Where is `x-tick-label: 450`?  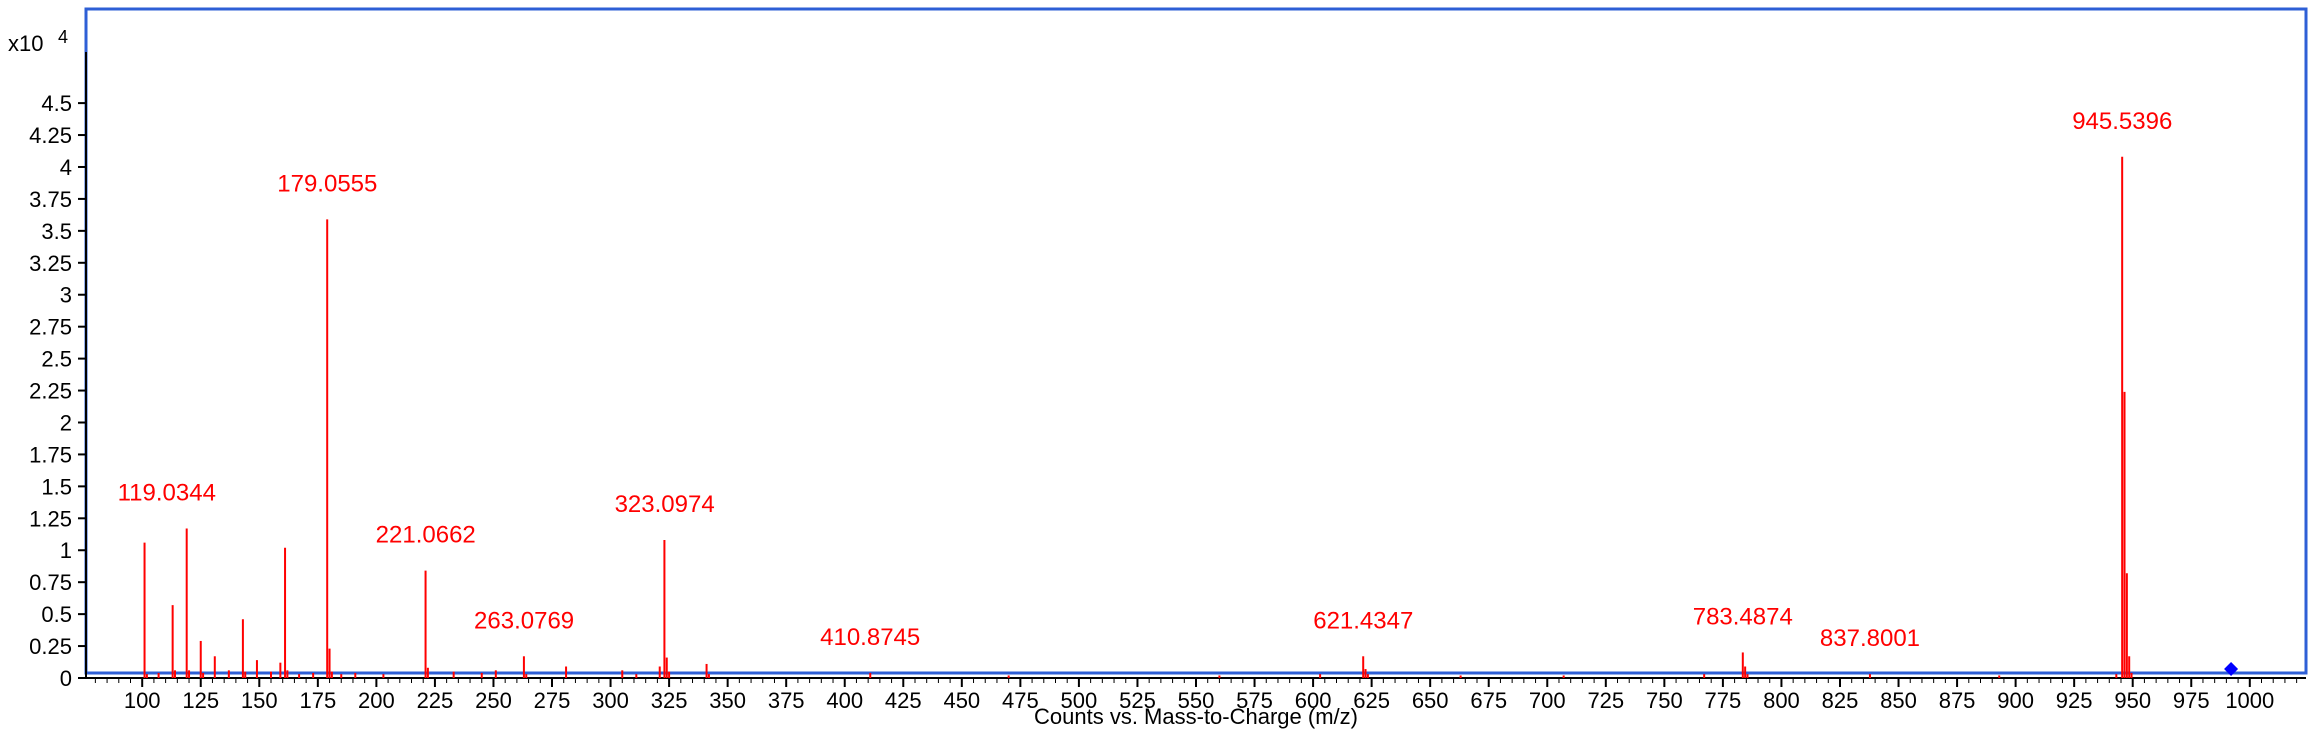
x-tick-label: 450 is located at coordinates (961, 700).